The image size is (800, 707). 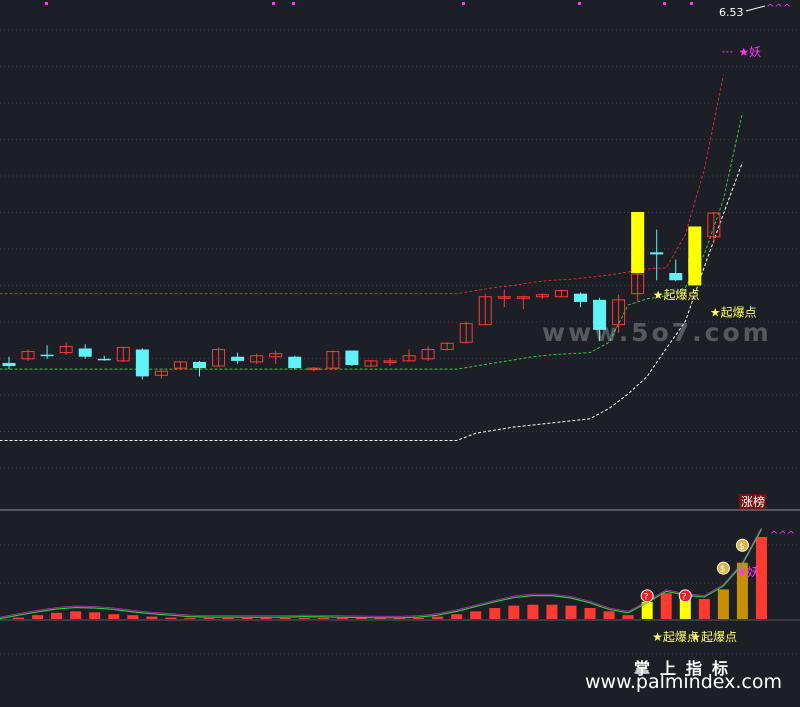 I want to click on chart-markers: ★妖★起爆点★起爆点?★起爆点?★起爆点$$★妖, so click(x=700, y=344).